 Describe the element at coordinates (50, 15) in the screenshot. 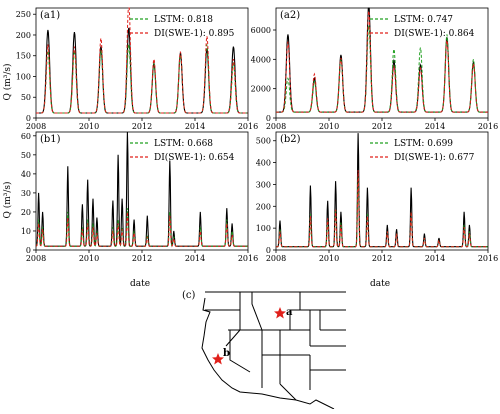

I see `panel-label: (a1)` at that location.